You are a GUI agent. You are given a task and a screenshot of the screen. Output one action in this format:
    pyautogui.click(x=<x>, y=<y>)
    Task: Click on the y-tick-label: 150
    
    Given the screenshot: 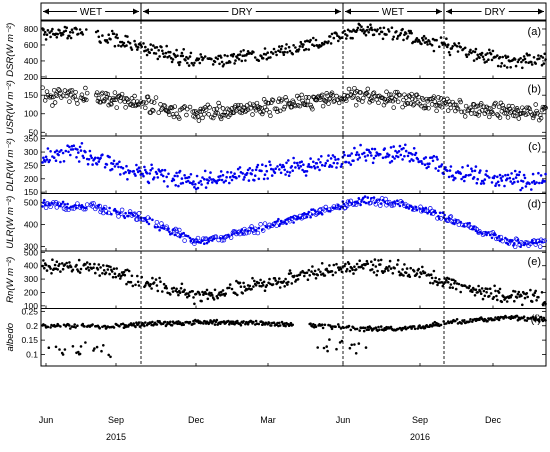 What is the action you would take?
    pyautogui.click(x=31, y=95)
    